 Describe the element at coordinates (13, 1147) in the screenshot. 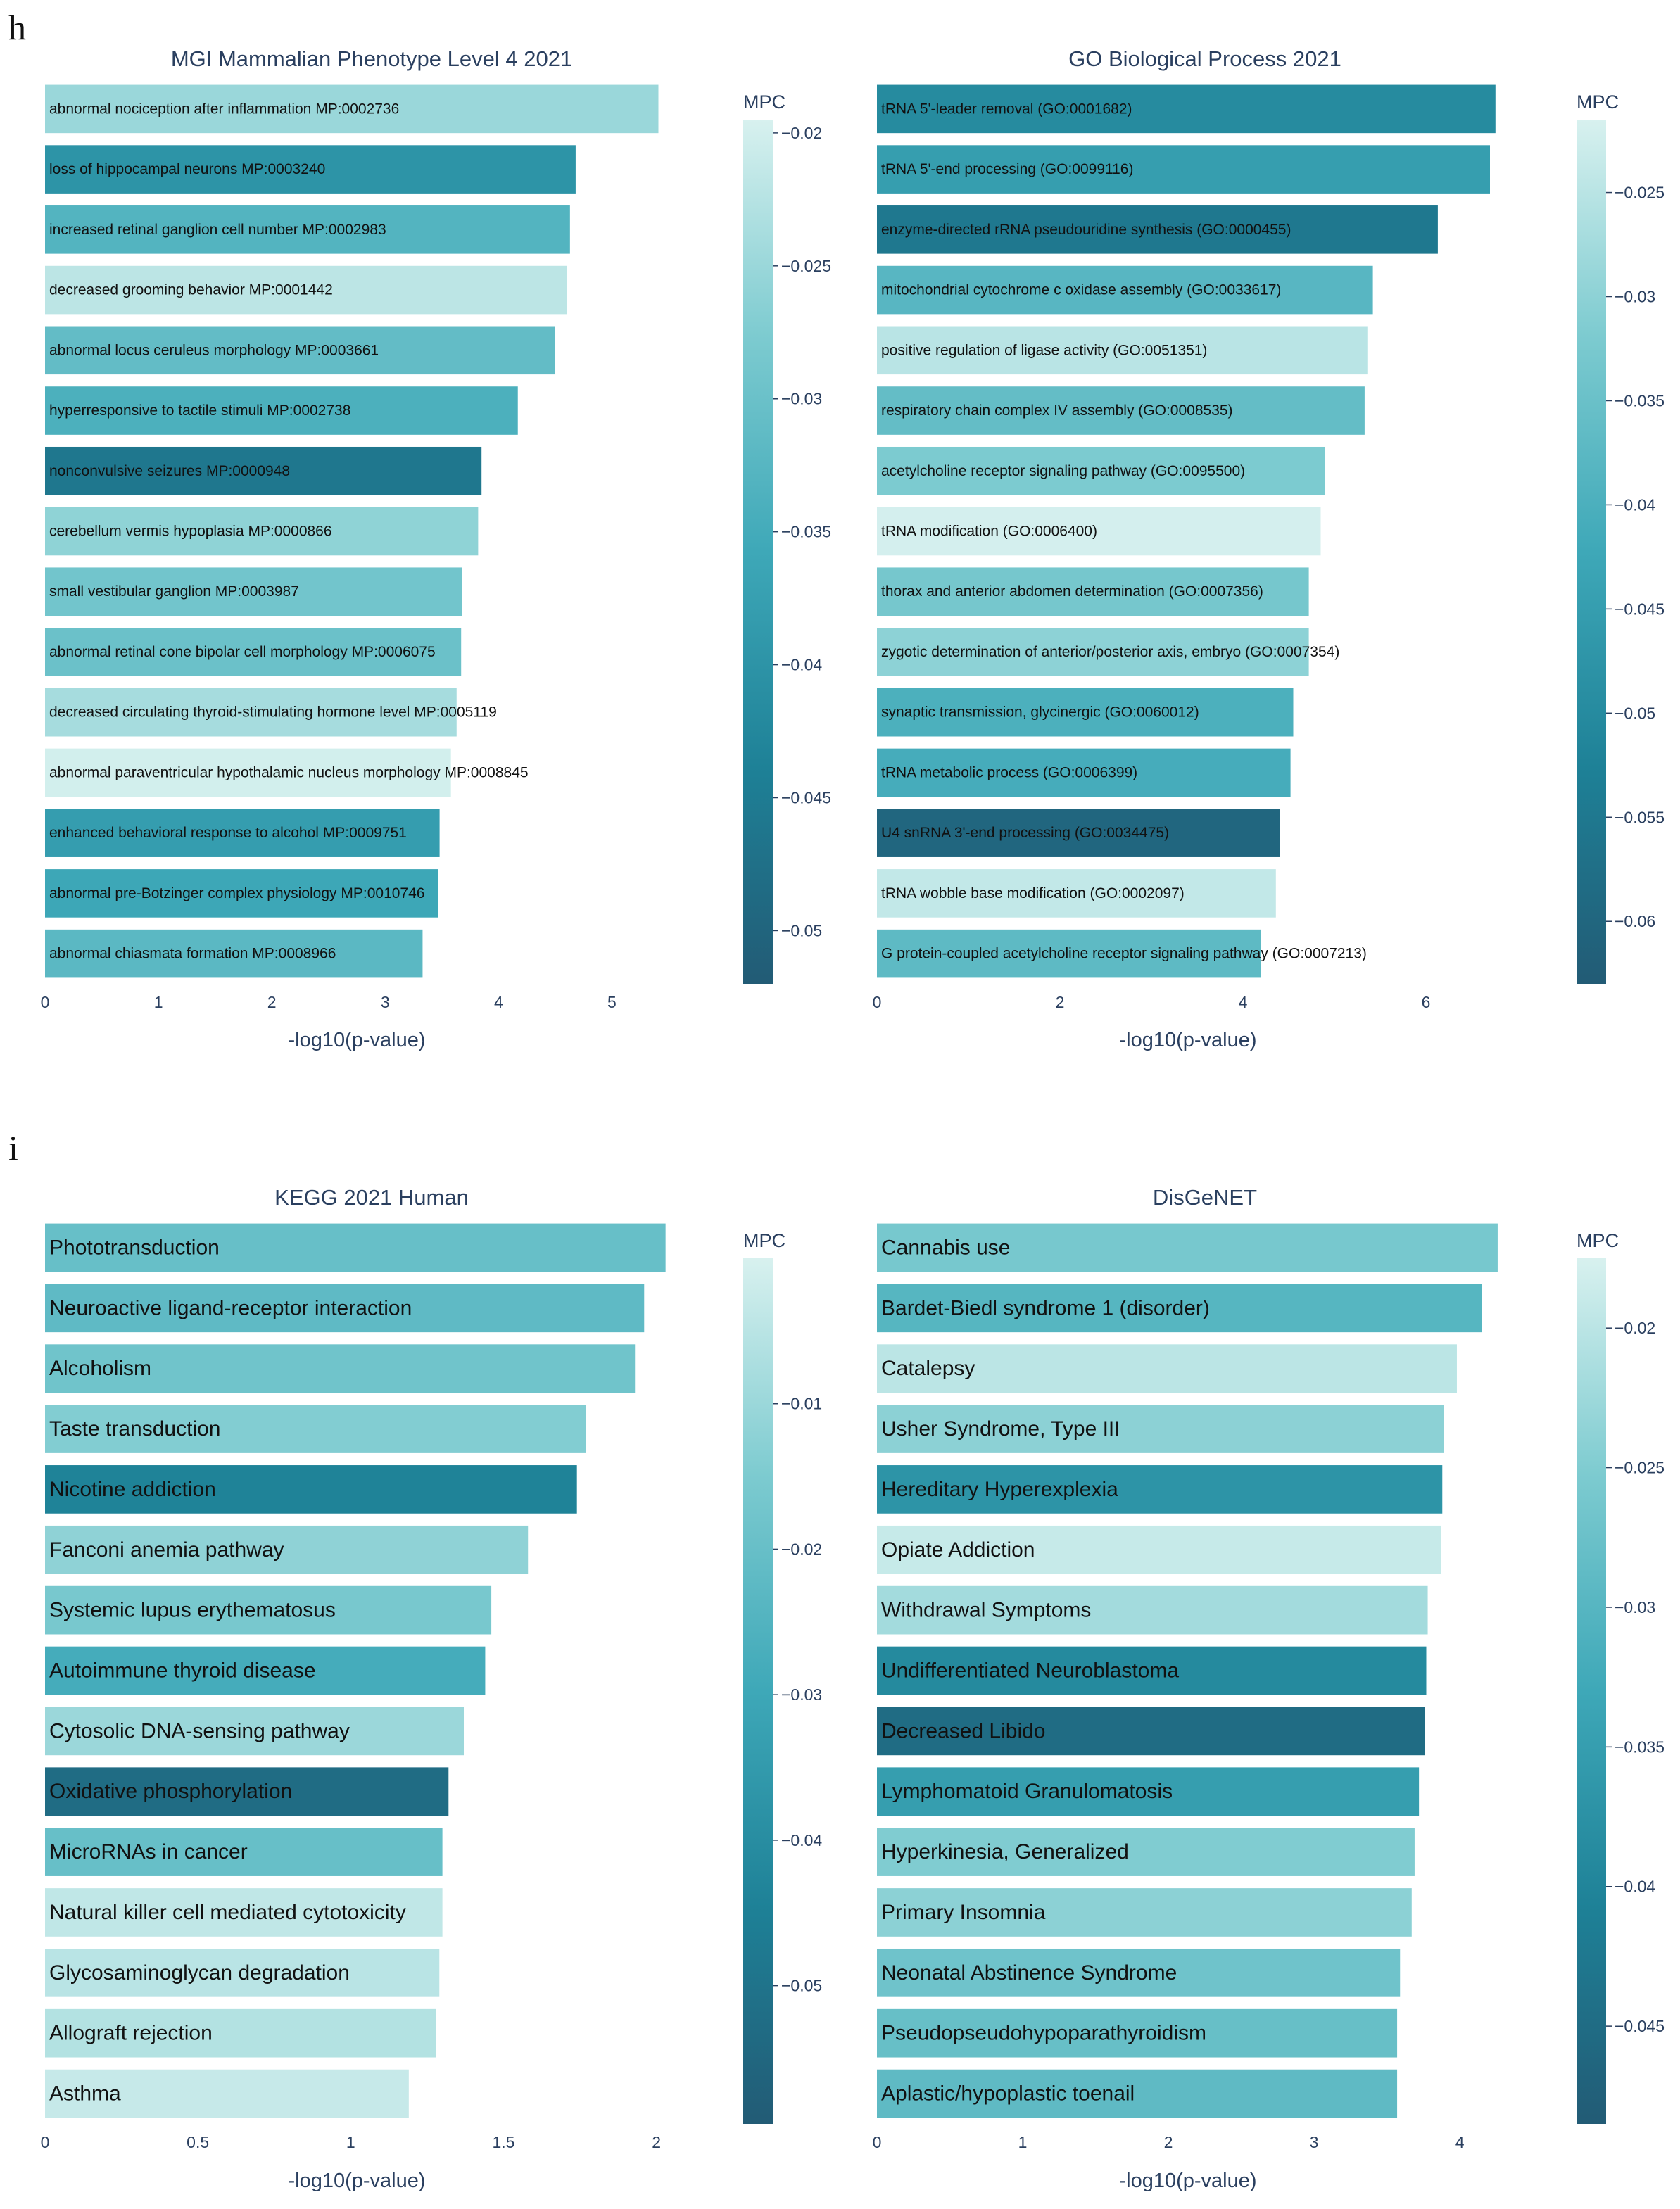

I see `panel-letter-i: i` at that location.